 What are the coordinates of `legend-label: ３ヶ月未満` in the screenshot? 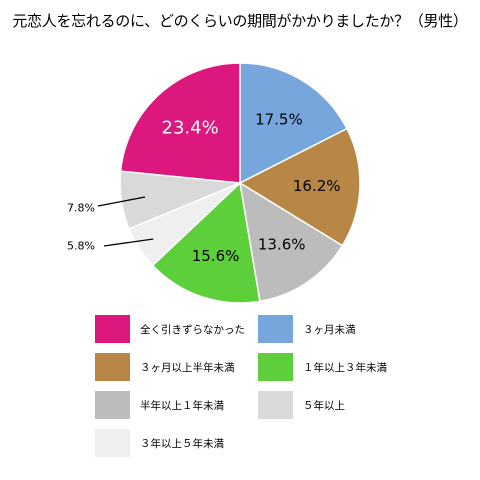 It's located at (329, 329).